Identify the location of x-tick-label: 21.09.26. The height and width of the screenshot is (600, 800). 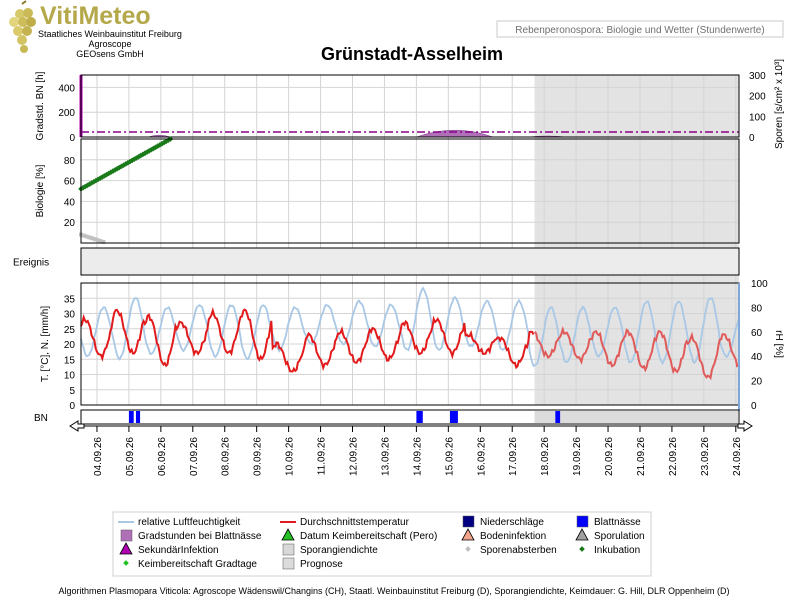
(641, 456).